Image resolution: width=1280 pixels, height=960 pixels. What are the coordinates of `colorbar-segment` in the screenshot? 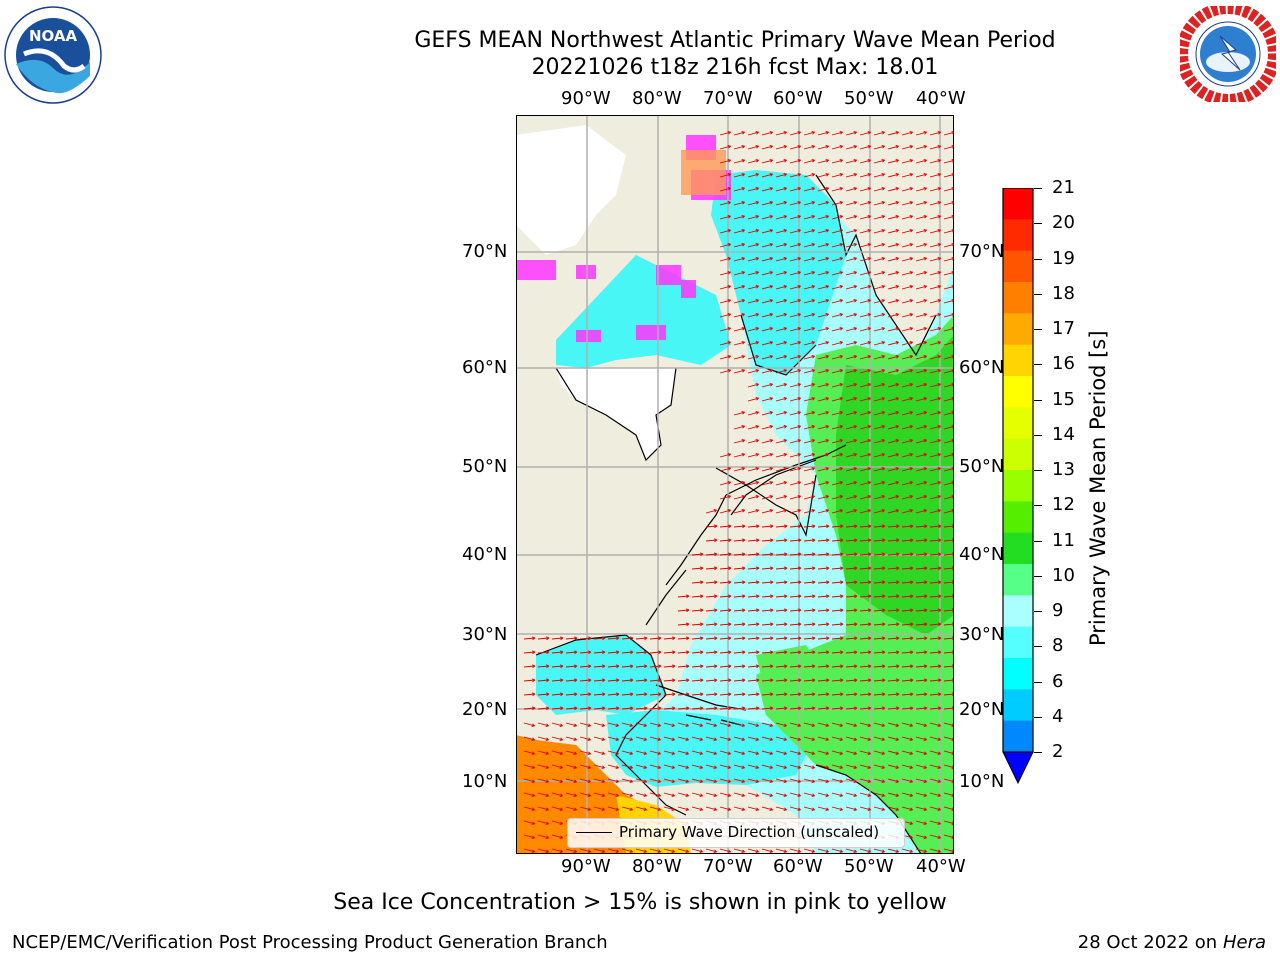 It's located at (1018, 298).